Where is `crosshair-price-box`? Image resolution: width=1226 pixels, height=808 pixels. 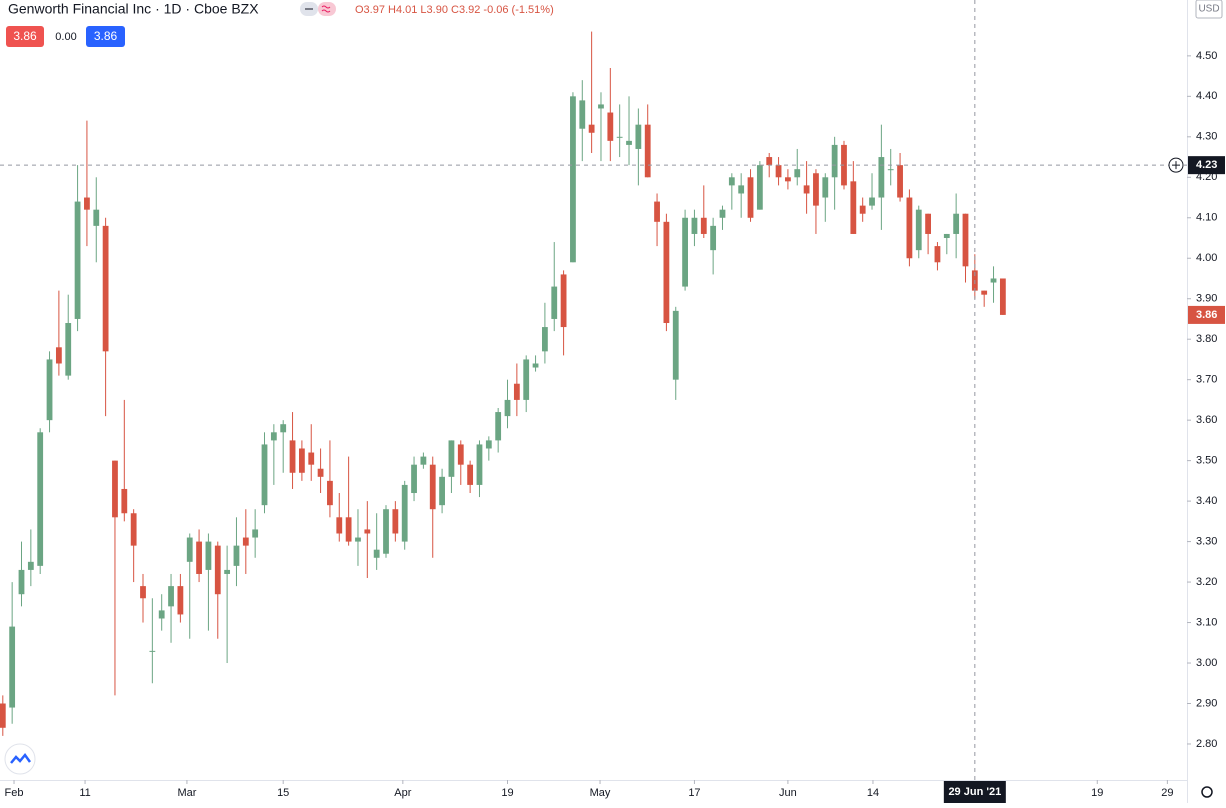 crosshair-price-box is located at coordinates (1206, 165).